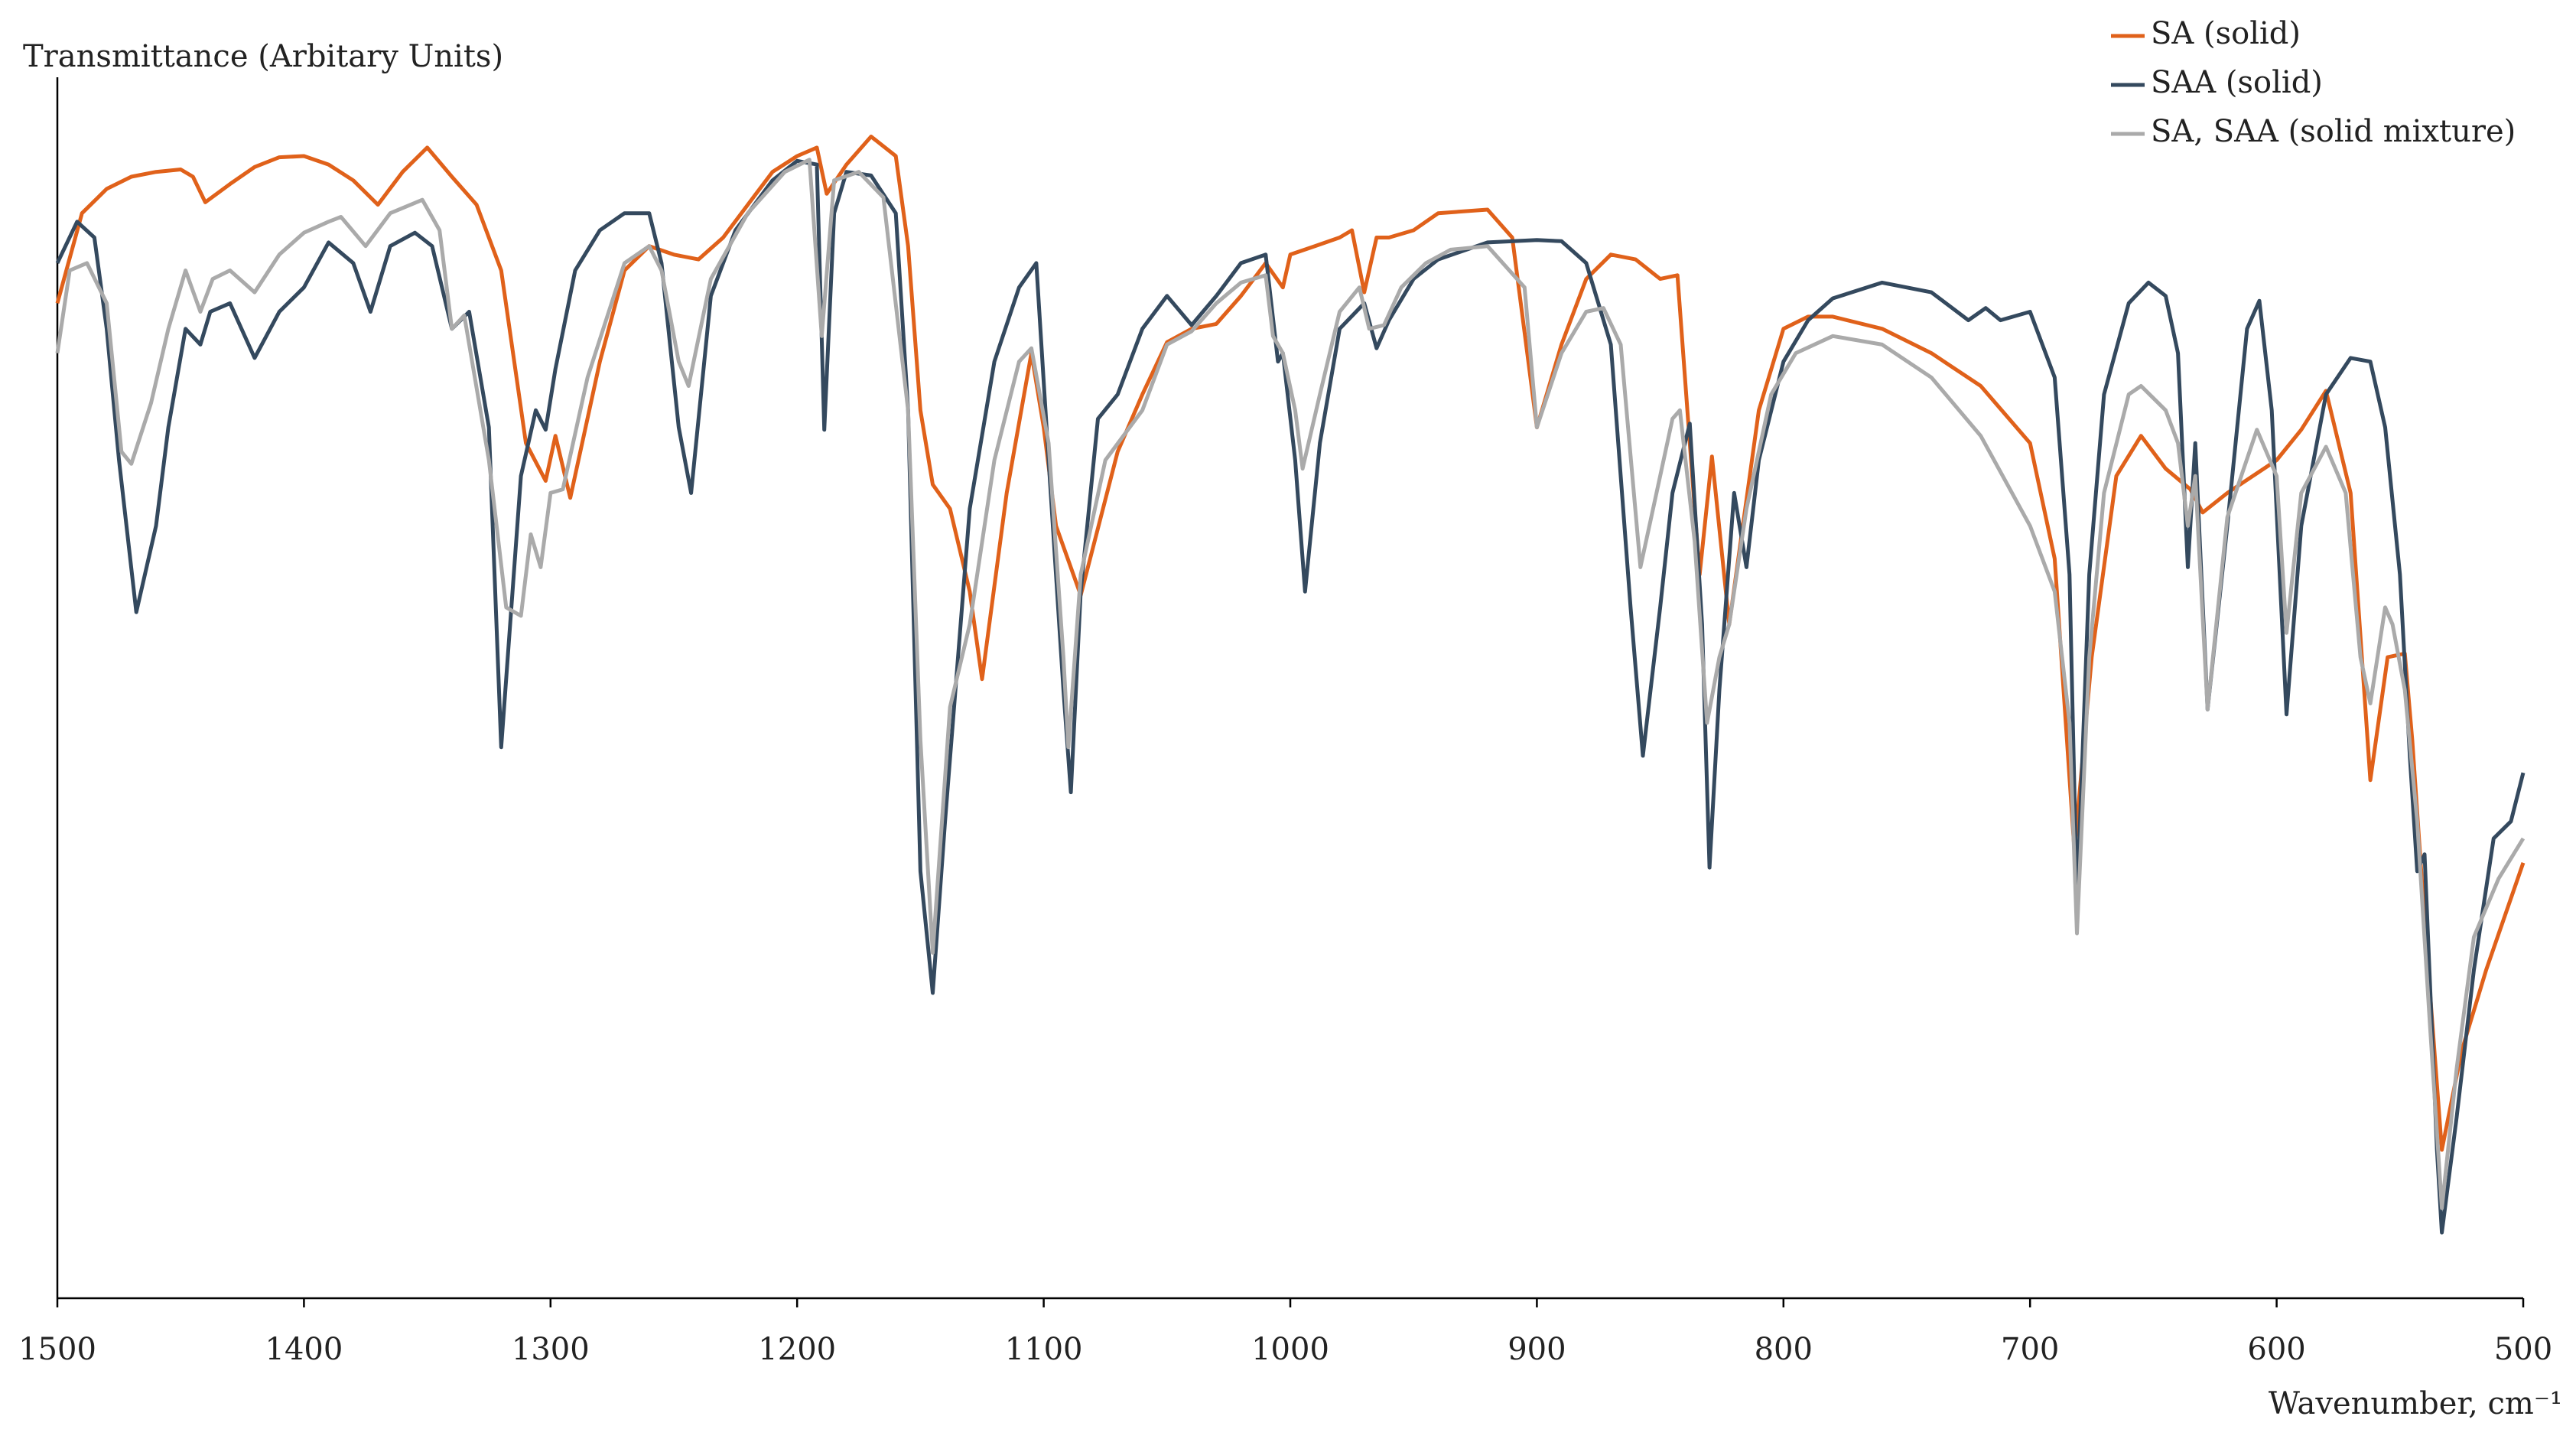 The height and width of the screenshot is (1439, 2576). Describe the element at coordinates (2226, 33) in the screenshot. I see `legend-label: SA (solid)` at that location.